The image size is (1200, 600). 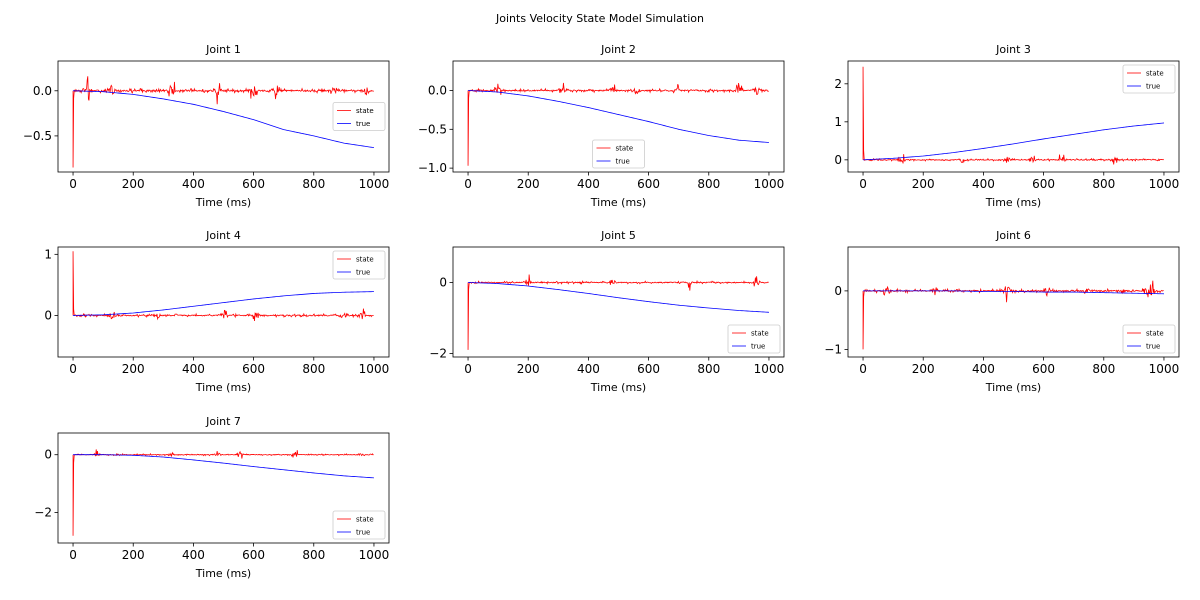 What do you see at coordinates (838, 84) in the screenshot?
I see `y-tick-label: 2` at bounding box center [838, 84].